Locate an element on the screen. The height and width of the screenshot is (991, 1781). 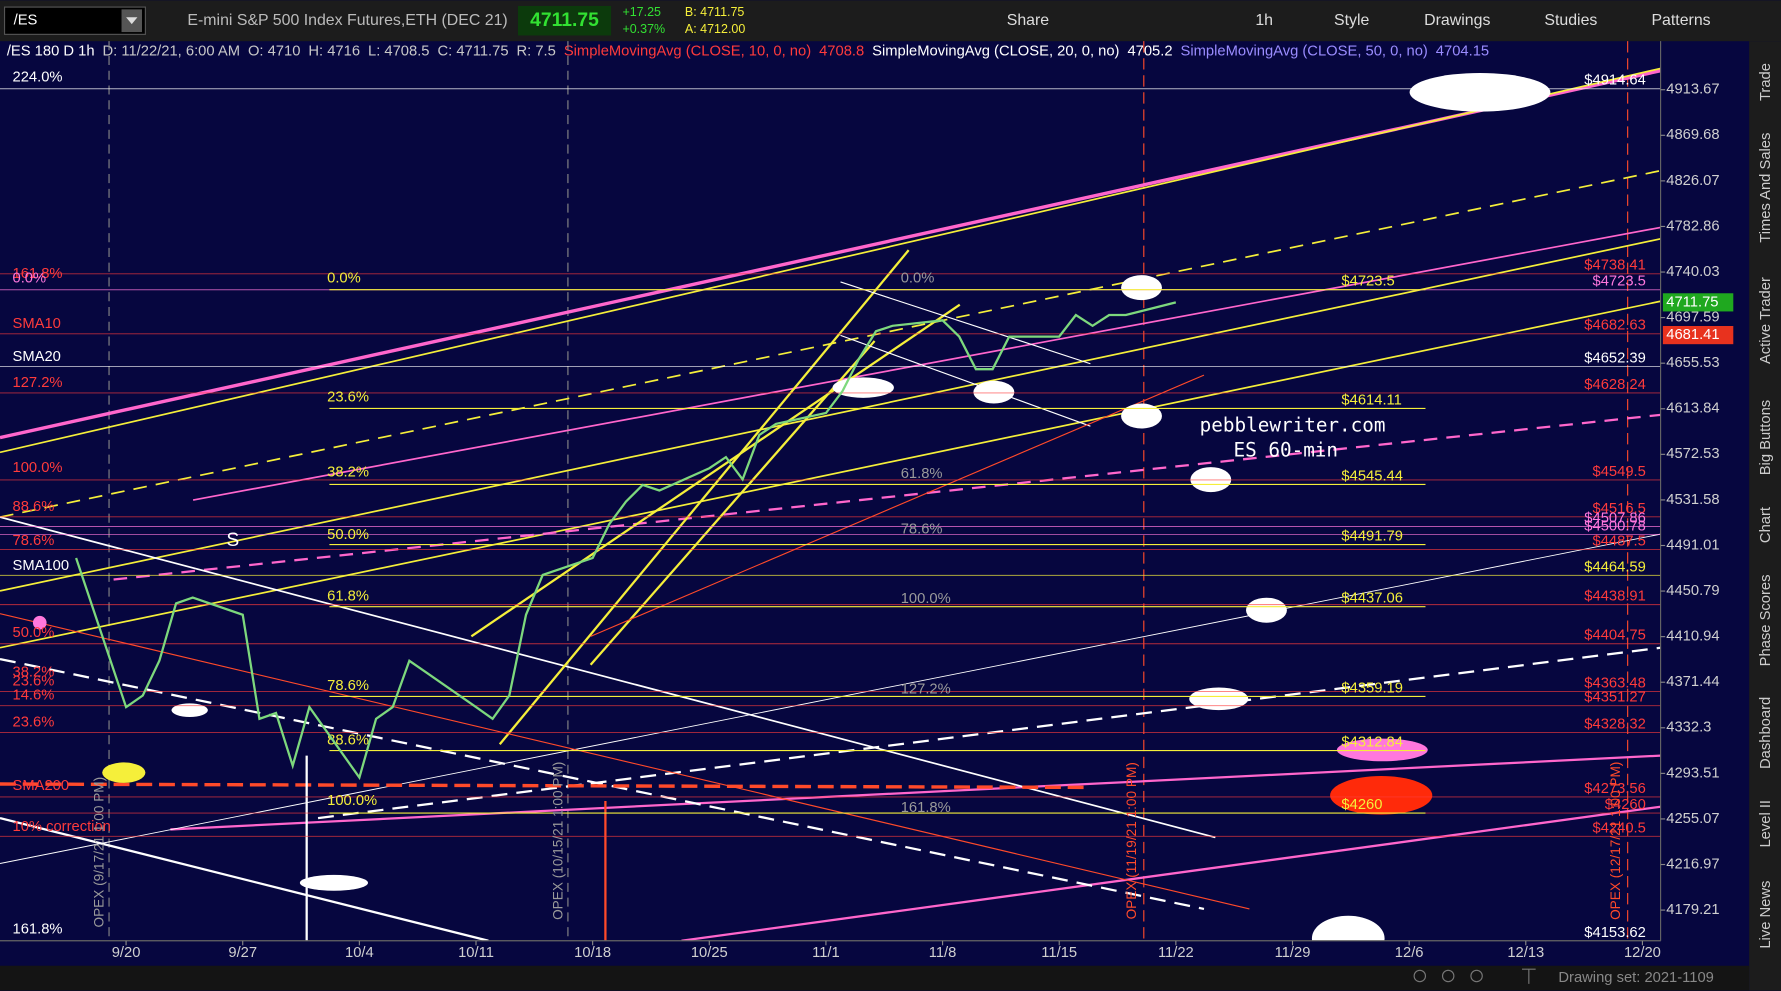
x-tick-label: 11/15 is located at coordinates (1059, 953).